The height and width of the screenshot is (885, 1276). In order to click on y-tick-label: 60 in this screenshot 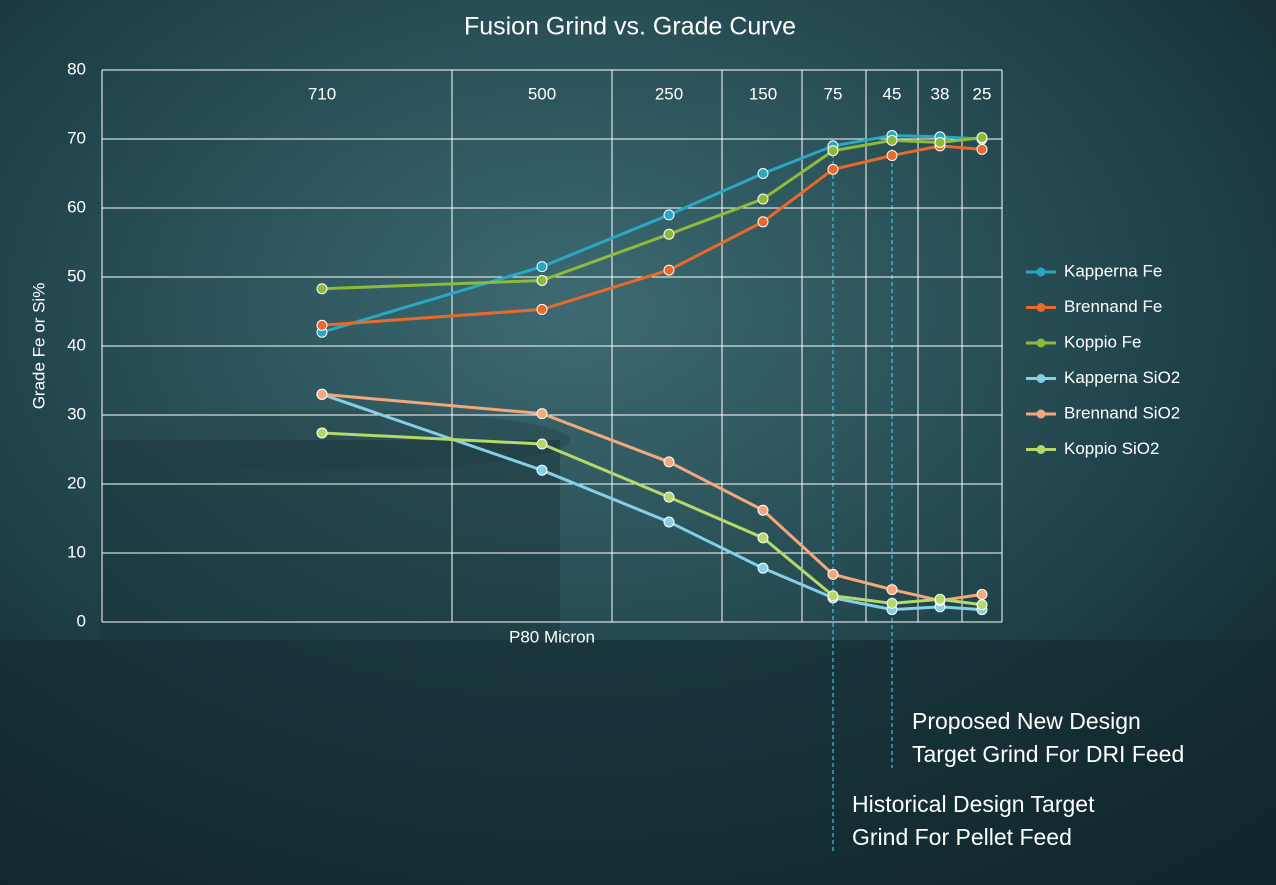, I will do `click(76, 206)`.